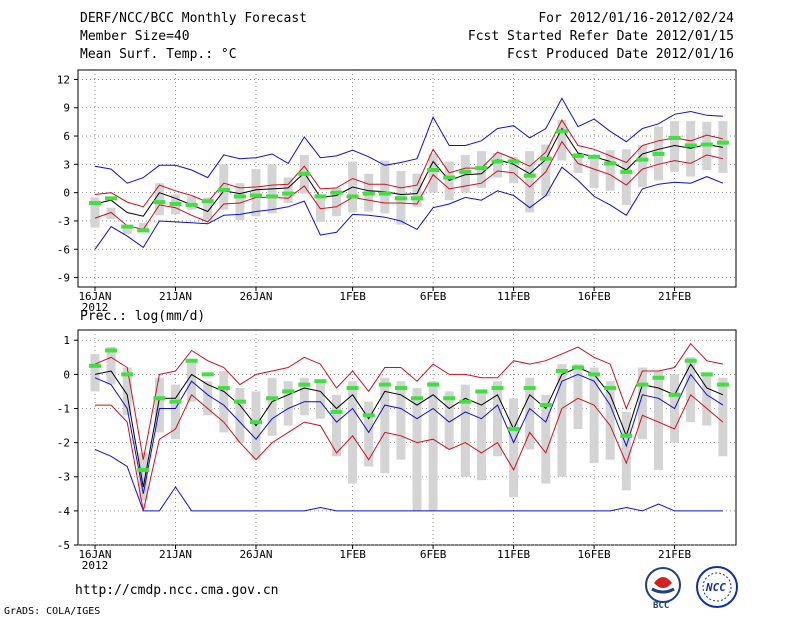 The height and width of the screenshot is (619, 800). What do you see at coordinates (158, 54) in the screenshot?
I see `variable-label: Mean Surf. Temp.: °C` at bounding box center [158, 54].